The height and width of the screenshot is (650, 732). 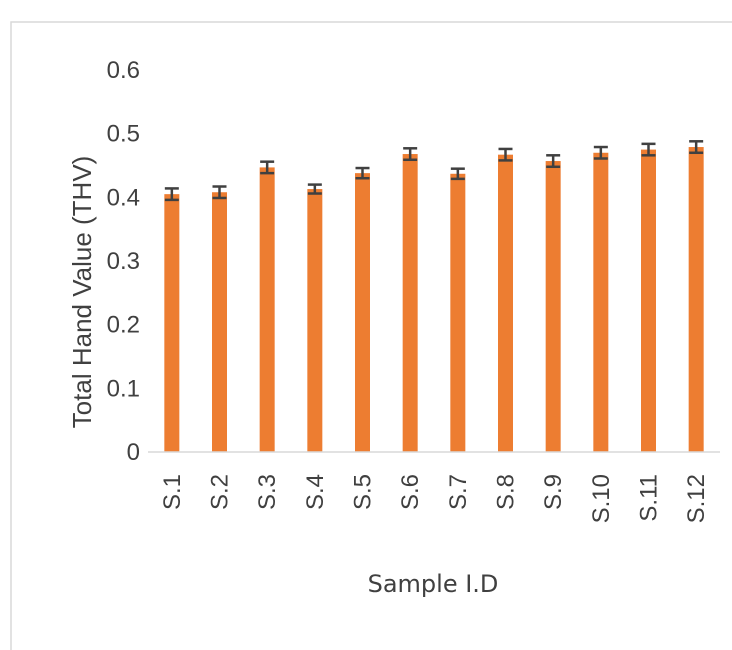 What do you see at coordinates (434, 171) in the screenshot?
I see `error-bars-group` at bounding box center [434, 171].